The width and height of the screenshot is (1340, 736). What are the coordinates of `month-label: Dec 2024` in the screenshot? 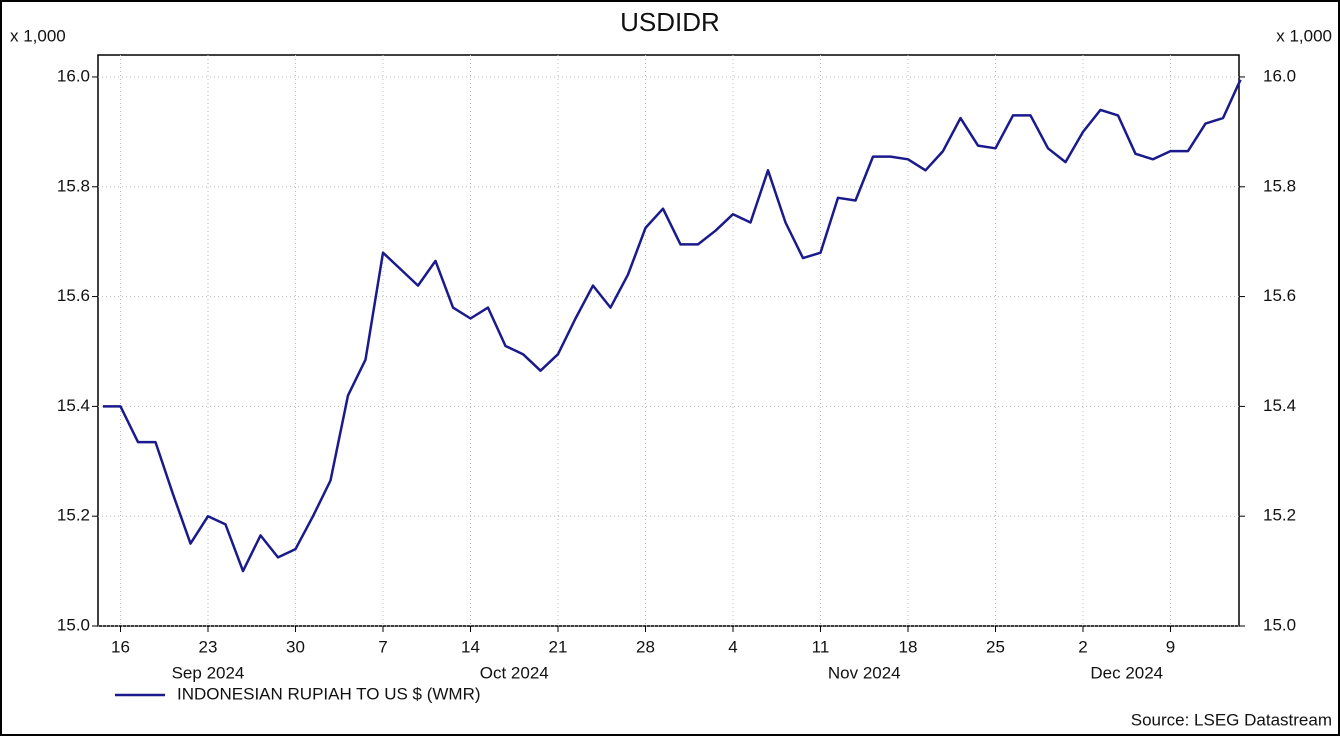 It's located at (1126, 672).